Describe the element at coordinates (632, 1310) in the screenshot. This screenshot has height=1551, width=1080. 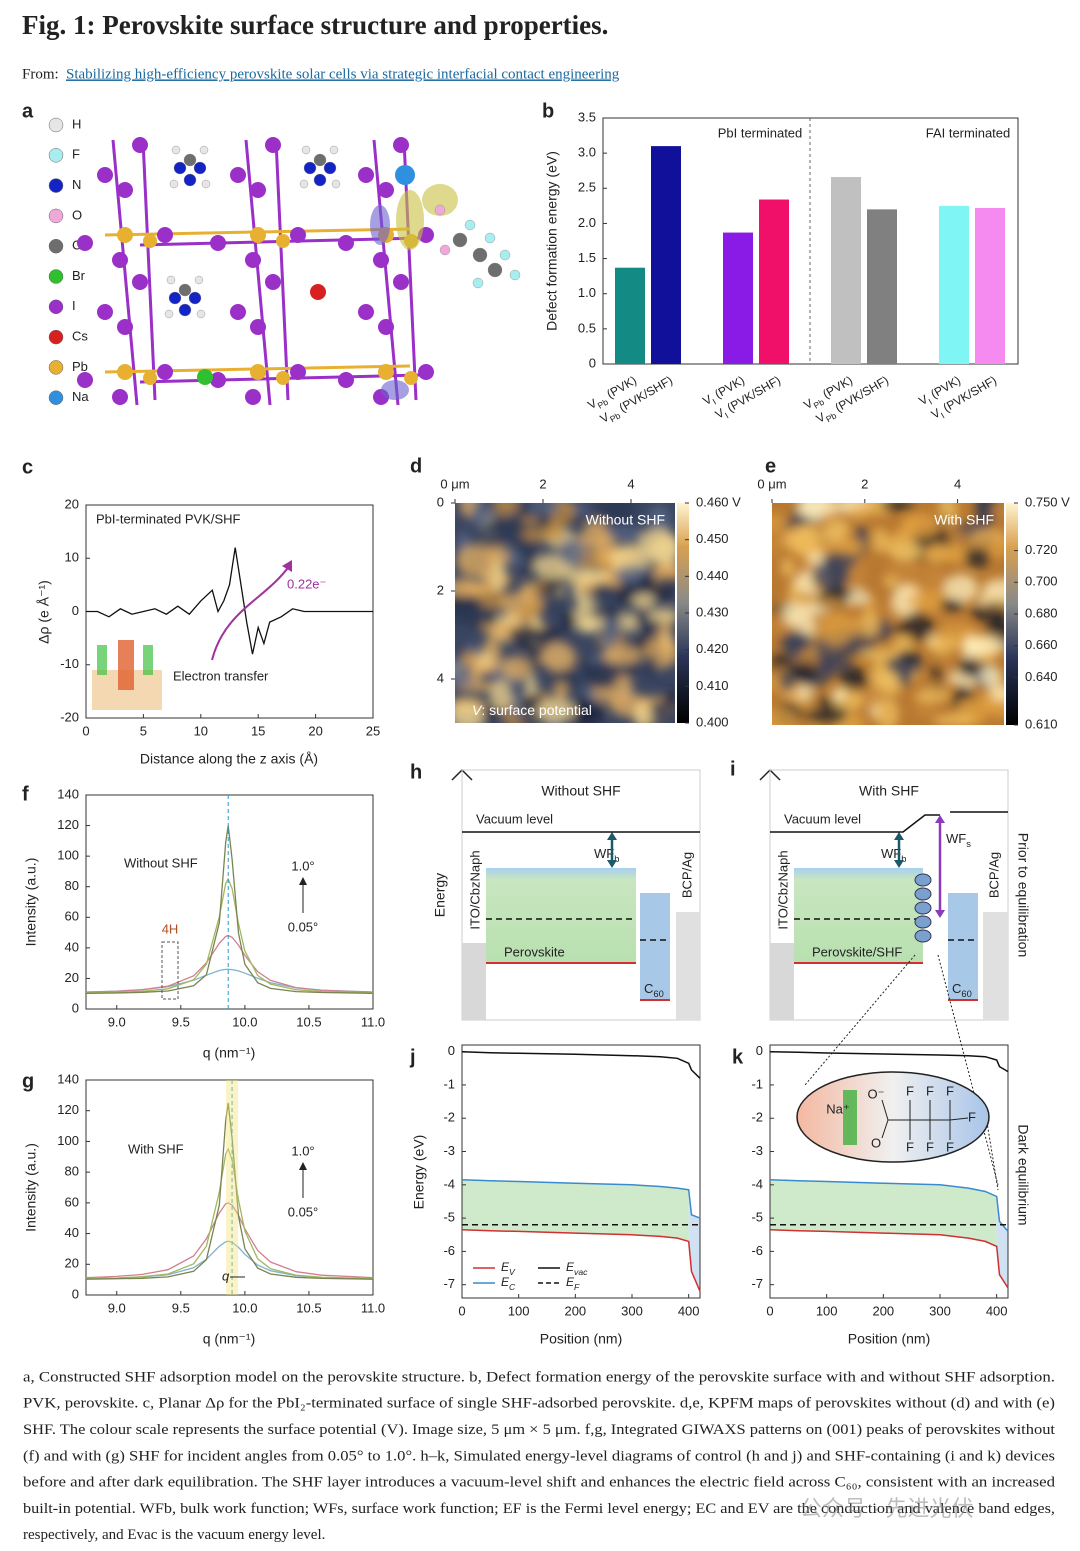
I see `x-tick-label: 300` at that location.